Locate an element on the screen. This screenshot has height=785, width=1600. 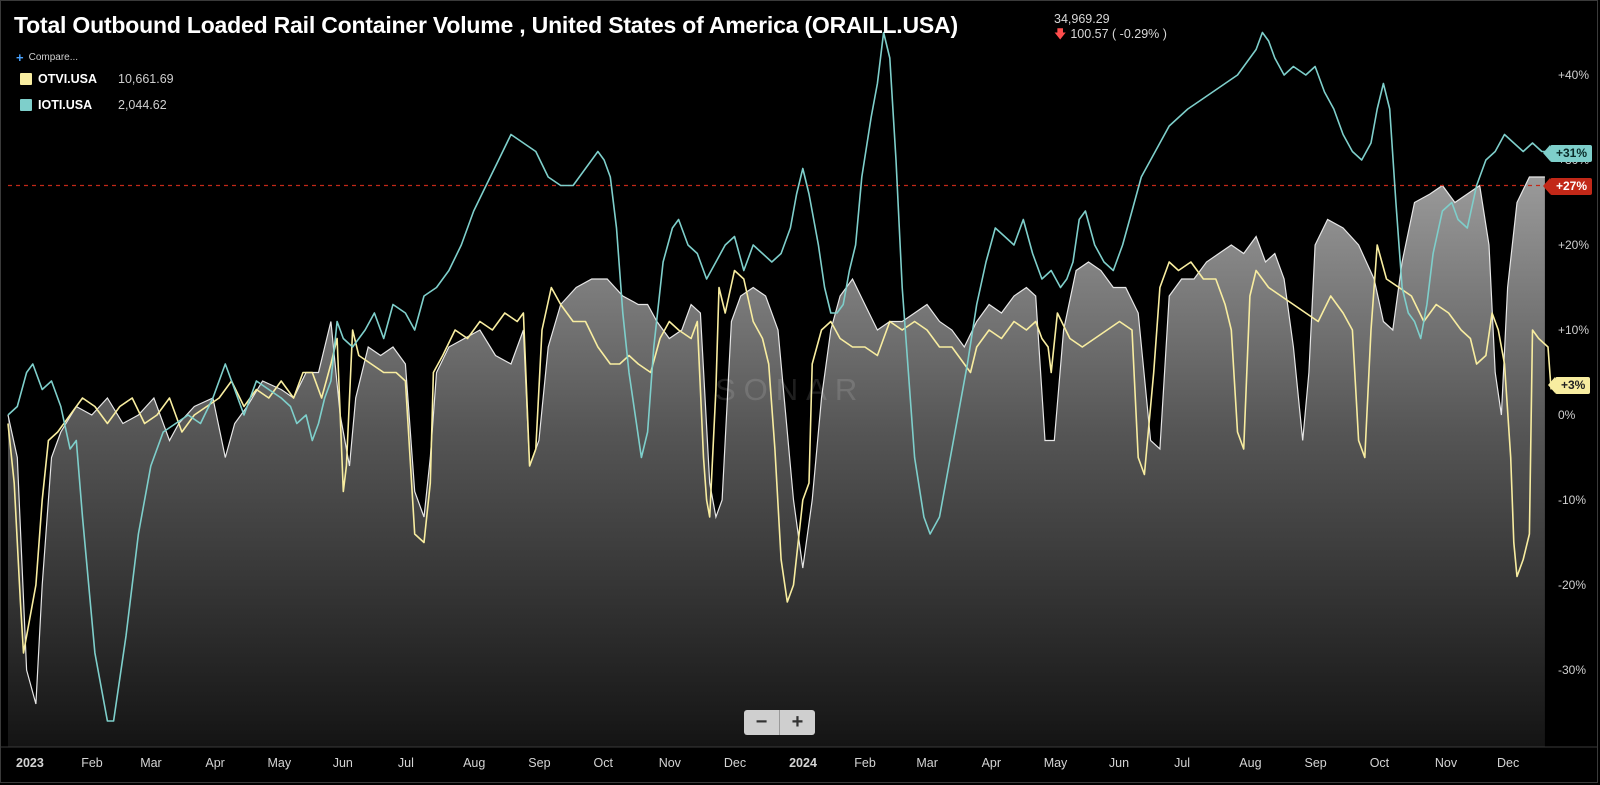
price-box: 34,969.29 🡇 100.57 ( -0.29% ) is located at coordinates (1110, 27).